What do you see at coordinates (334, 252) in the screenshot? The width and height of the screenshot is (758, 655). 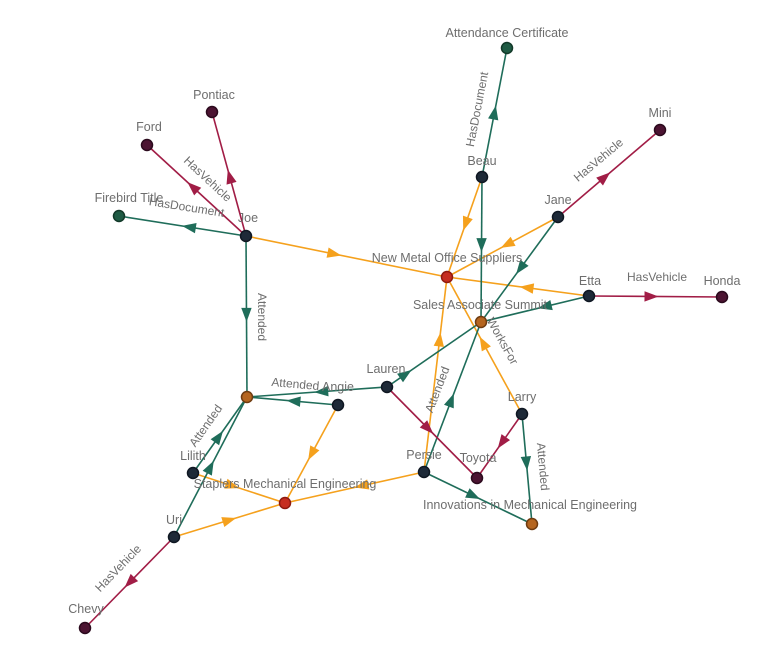 I see `edge-arrow-joe-nmos` at bounding box center [334, 252].